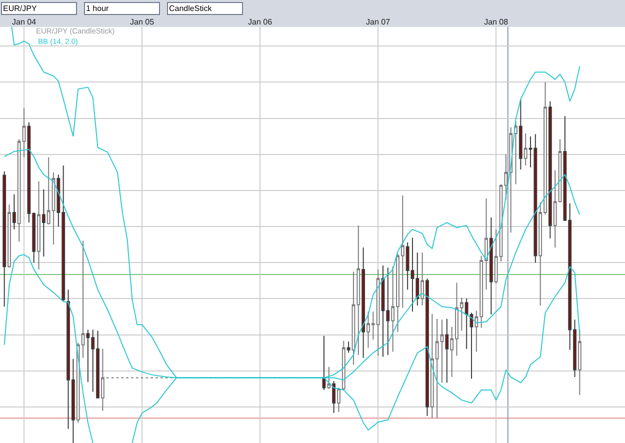 This screenshot has height=443, width=625. Describe the element at coordinates (260, 21) in the screenshot. I see `x-tick-label: Jan 06` at that location.